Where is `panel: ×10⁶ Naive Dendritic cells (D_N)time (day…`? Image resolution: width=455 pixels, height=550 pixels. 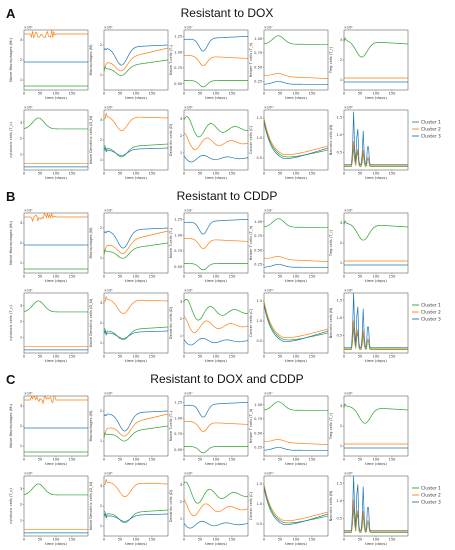
panel: ×10⁶ Naive Dendritic cells (D_N)time (day… is located at coordinates (129, 326).